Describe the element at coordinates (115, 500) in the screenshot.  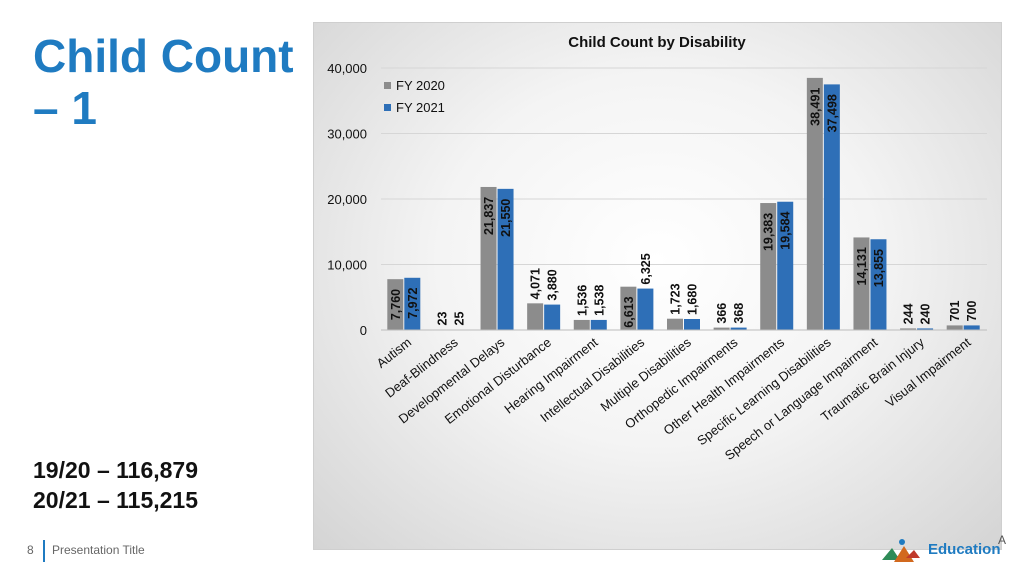
I see `total-2021: 20/21 – 115,215` at that location.